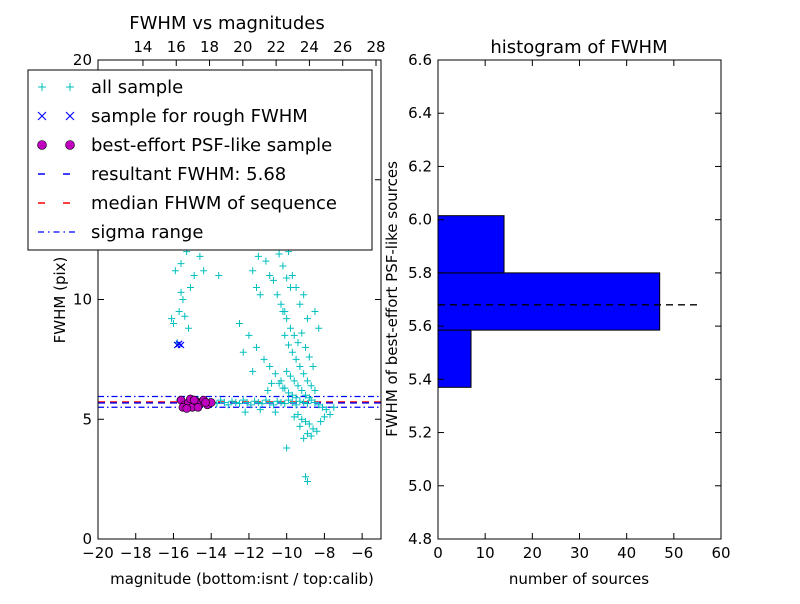 This screenshot has height=604, width=800. What do you see at coordinates (199, 116) in the screenshot?
I see `legend-label: sample for rough FWHM` at bounding box center [199, 116].